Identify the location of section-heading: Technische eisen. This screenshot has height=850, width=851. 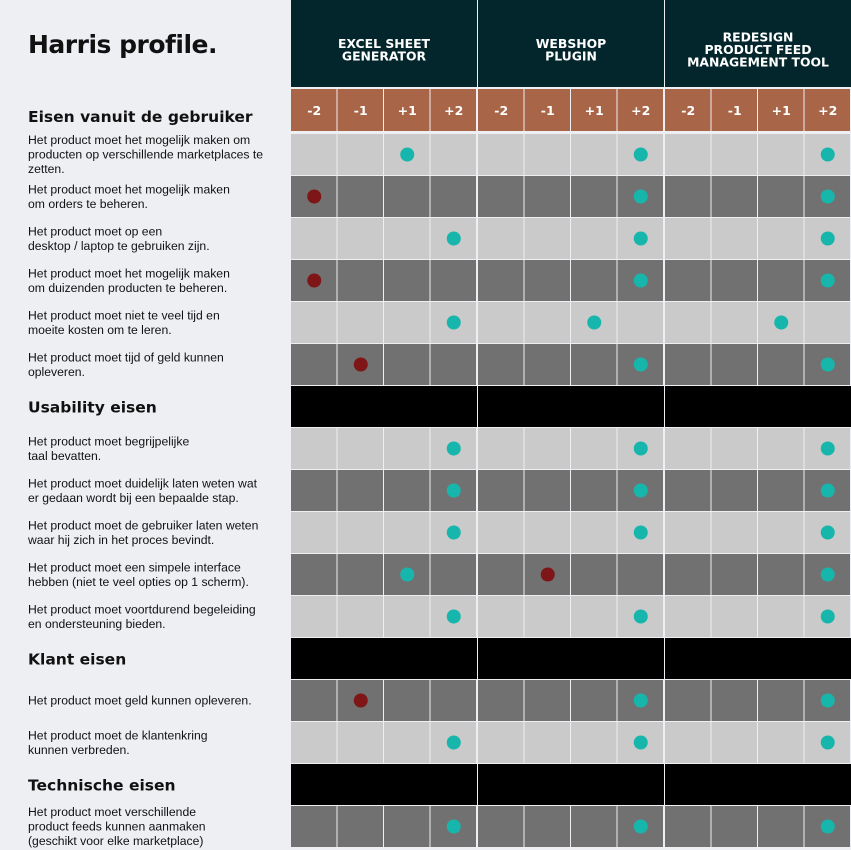
(102, 786).